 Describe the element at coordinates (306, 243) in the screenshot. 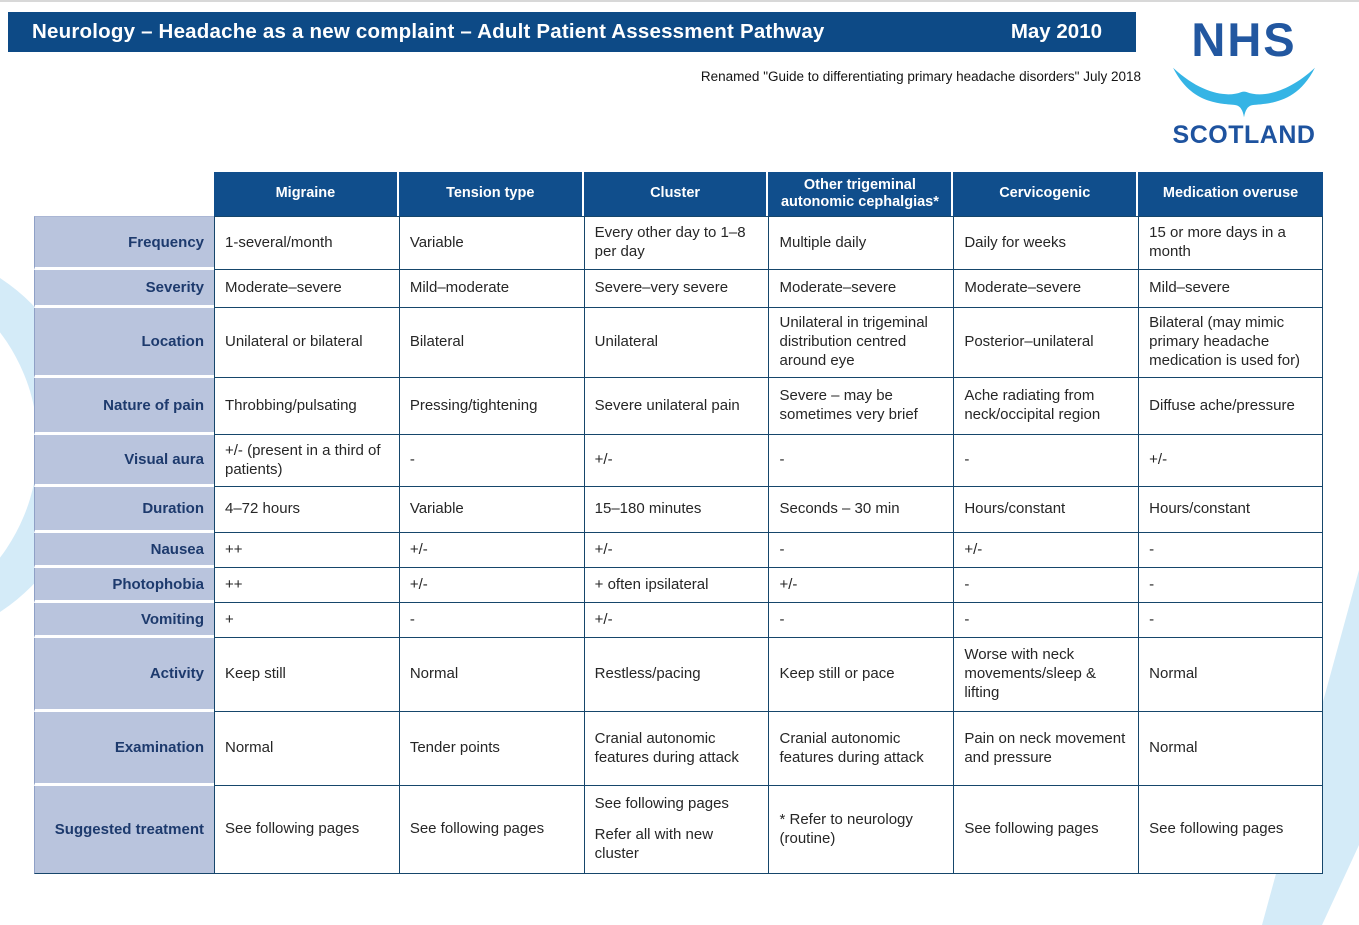

I see `table-cell: 1-several/month` at that location.